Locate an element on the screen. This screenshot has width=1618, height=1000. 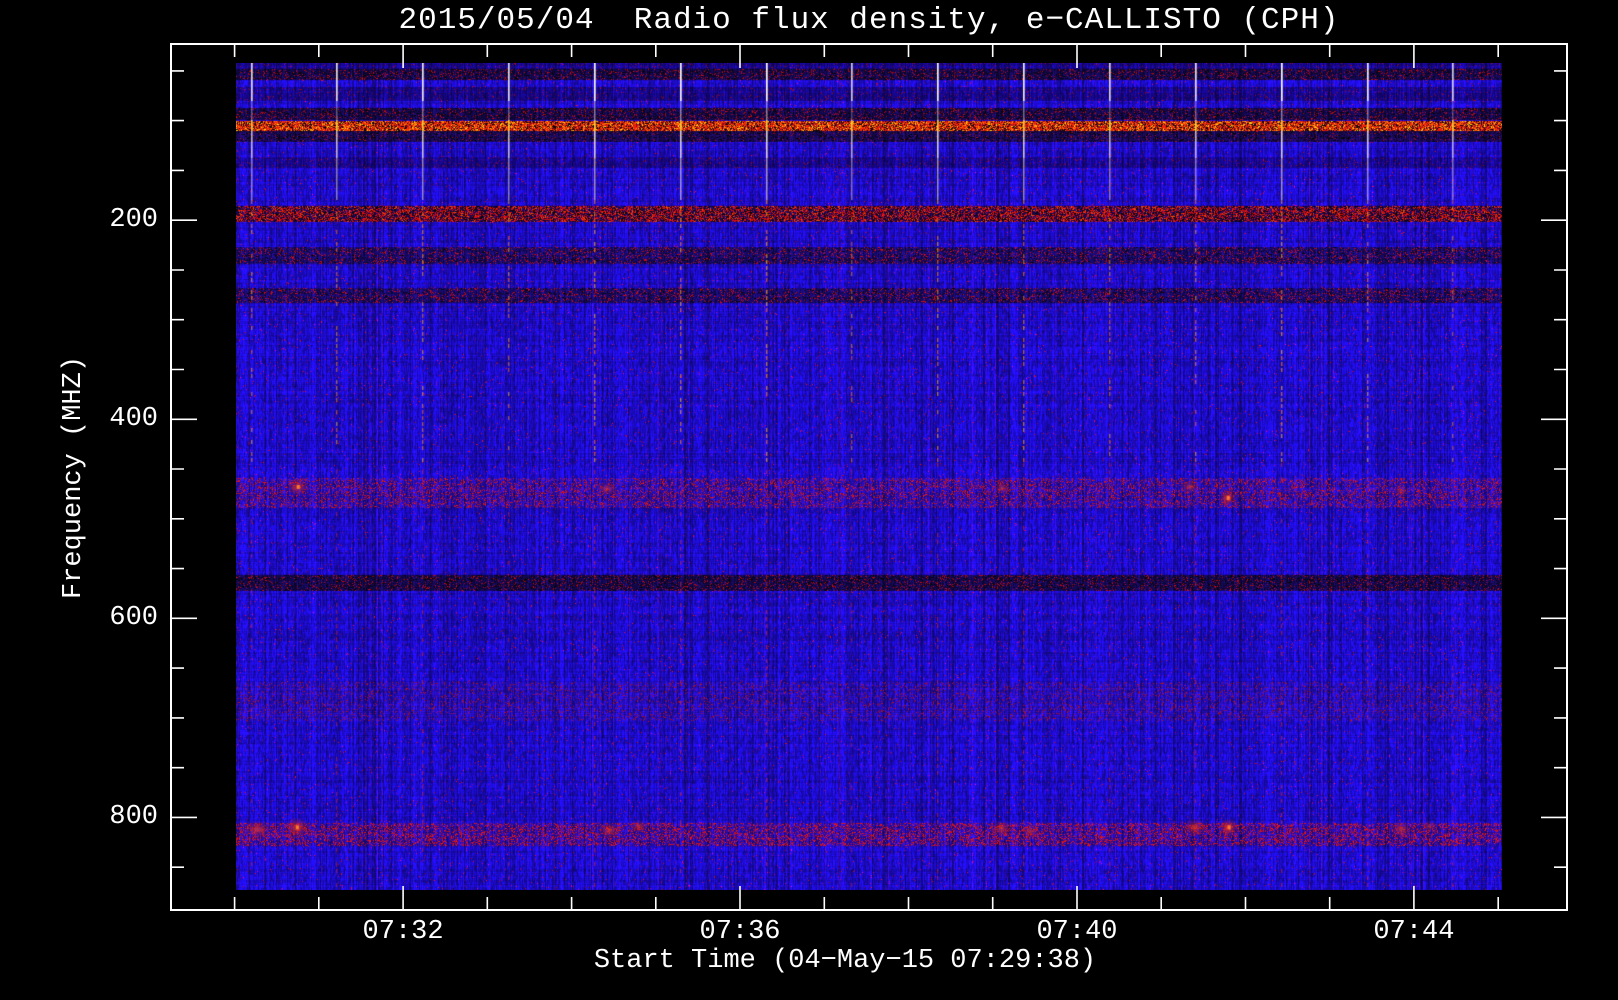
x-tick-label: 07:44 is located at coordinates (1414, 932).